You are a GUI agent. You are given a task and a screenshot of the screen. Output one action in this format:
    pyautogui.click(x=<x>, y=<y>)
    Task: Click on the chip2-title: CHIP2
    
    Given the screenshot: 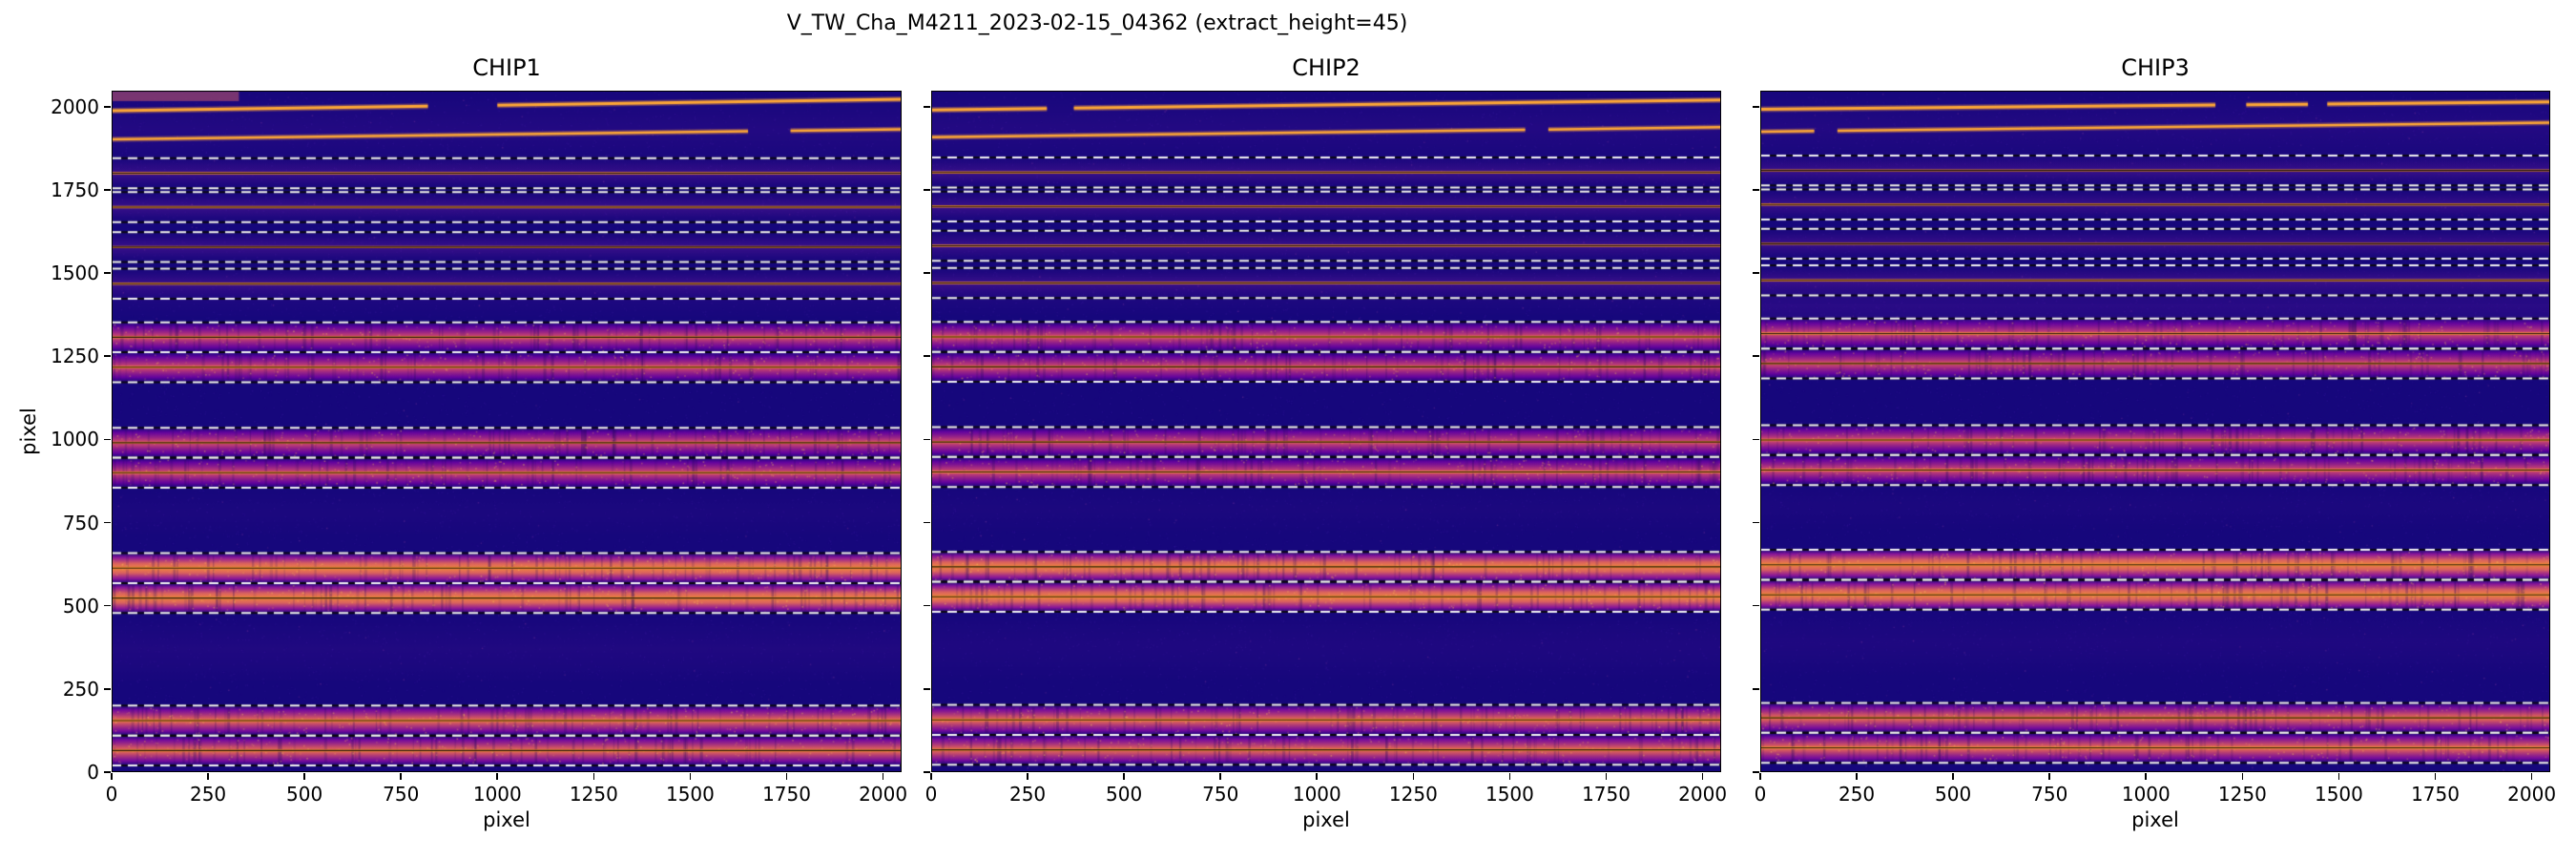 What is the action you would take?
    pyautogui.click(x=1326, y=67)
    